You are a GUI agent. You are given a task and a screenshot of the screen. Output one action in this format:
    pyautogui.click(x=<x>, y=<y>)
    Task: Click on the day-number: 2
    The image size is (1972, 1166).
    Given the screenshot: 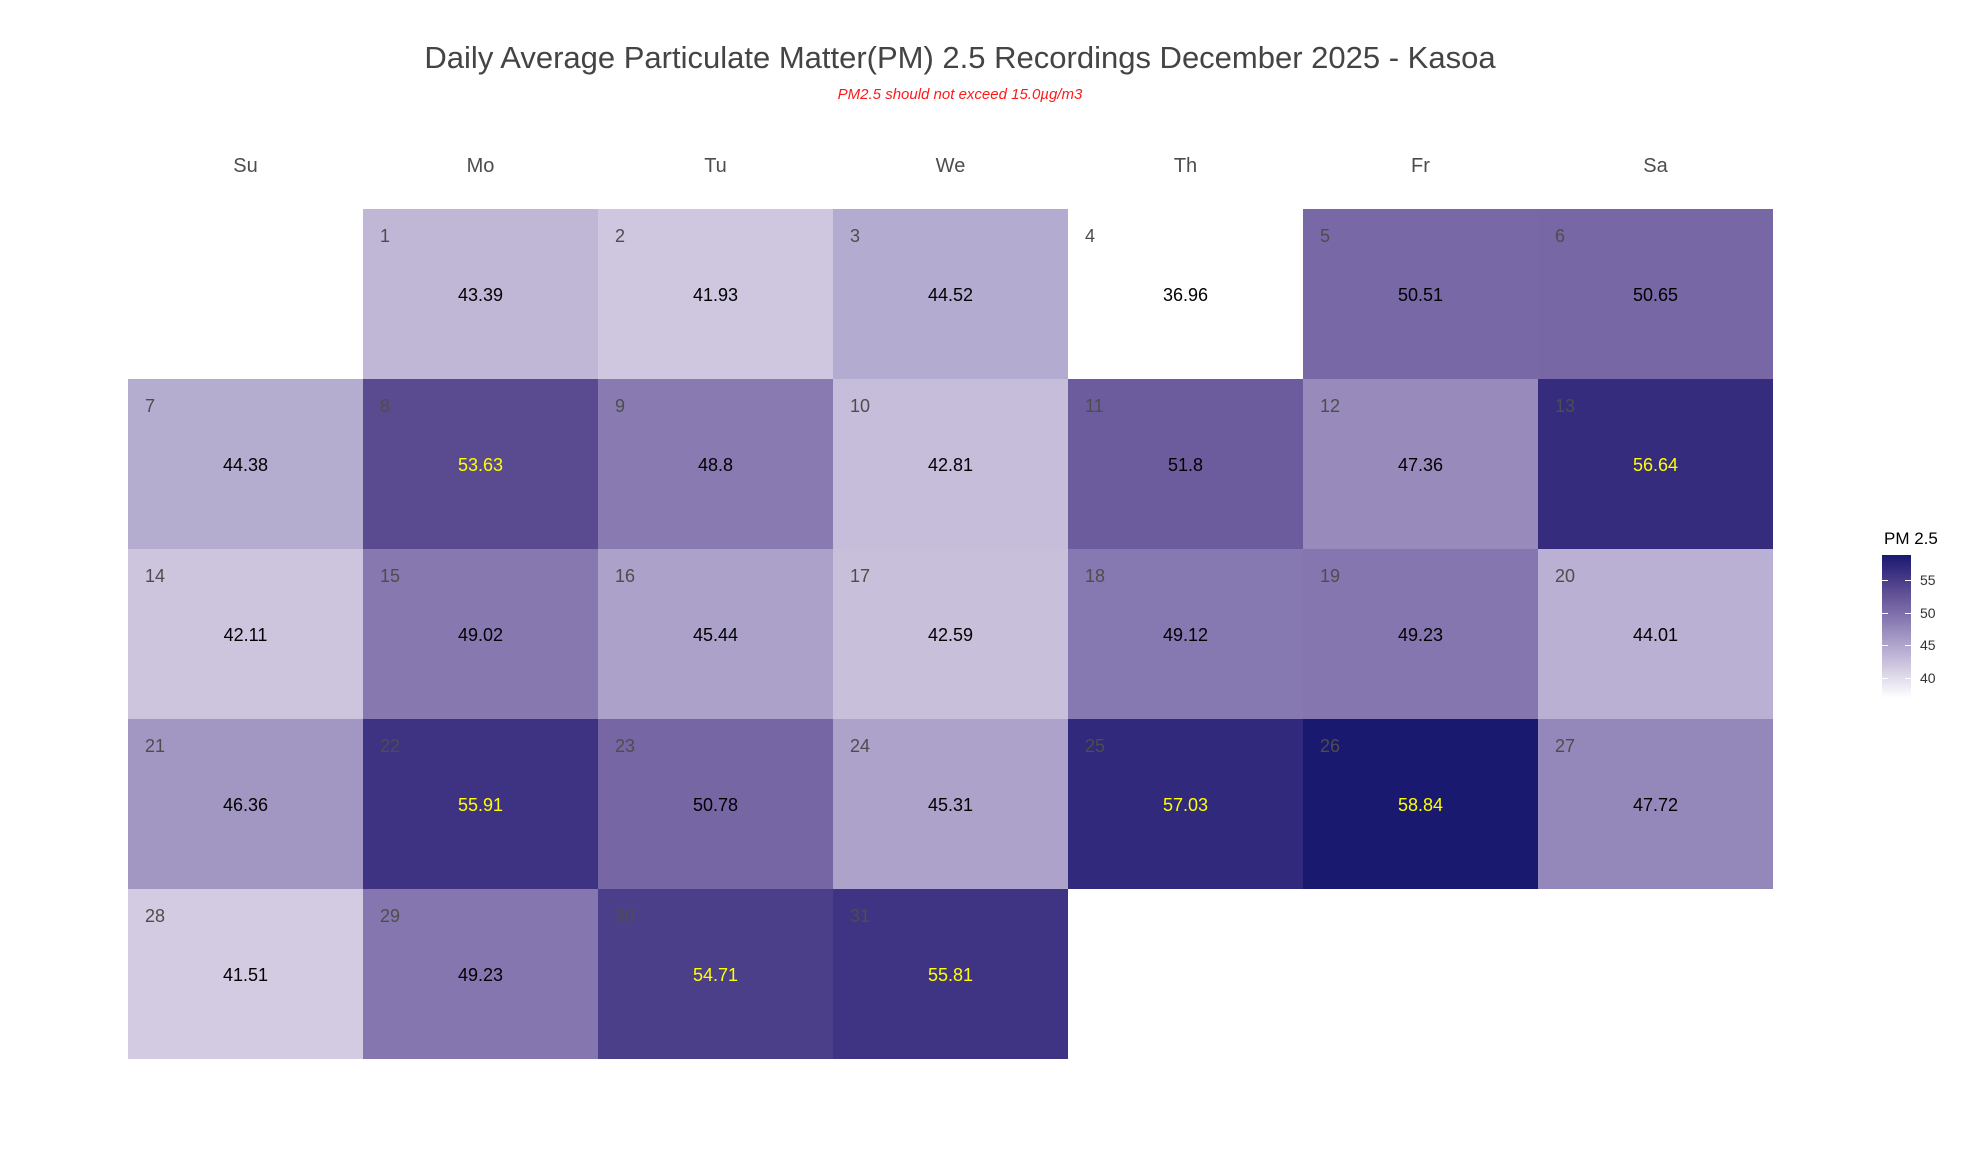 What is the action you would take?
    pyautogui.click(x=620, y=236)
    